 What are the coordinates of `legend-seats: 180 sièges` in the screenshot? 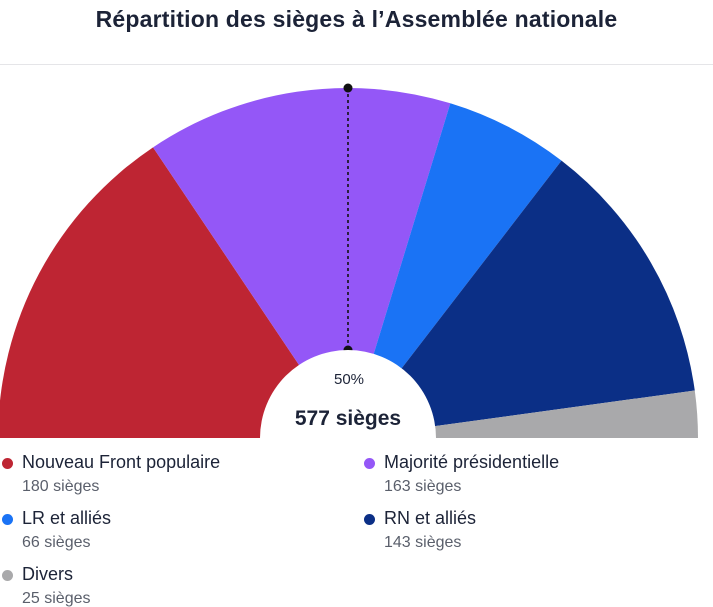 It's located at (61, 486).